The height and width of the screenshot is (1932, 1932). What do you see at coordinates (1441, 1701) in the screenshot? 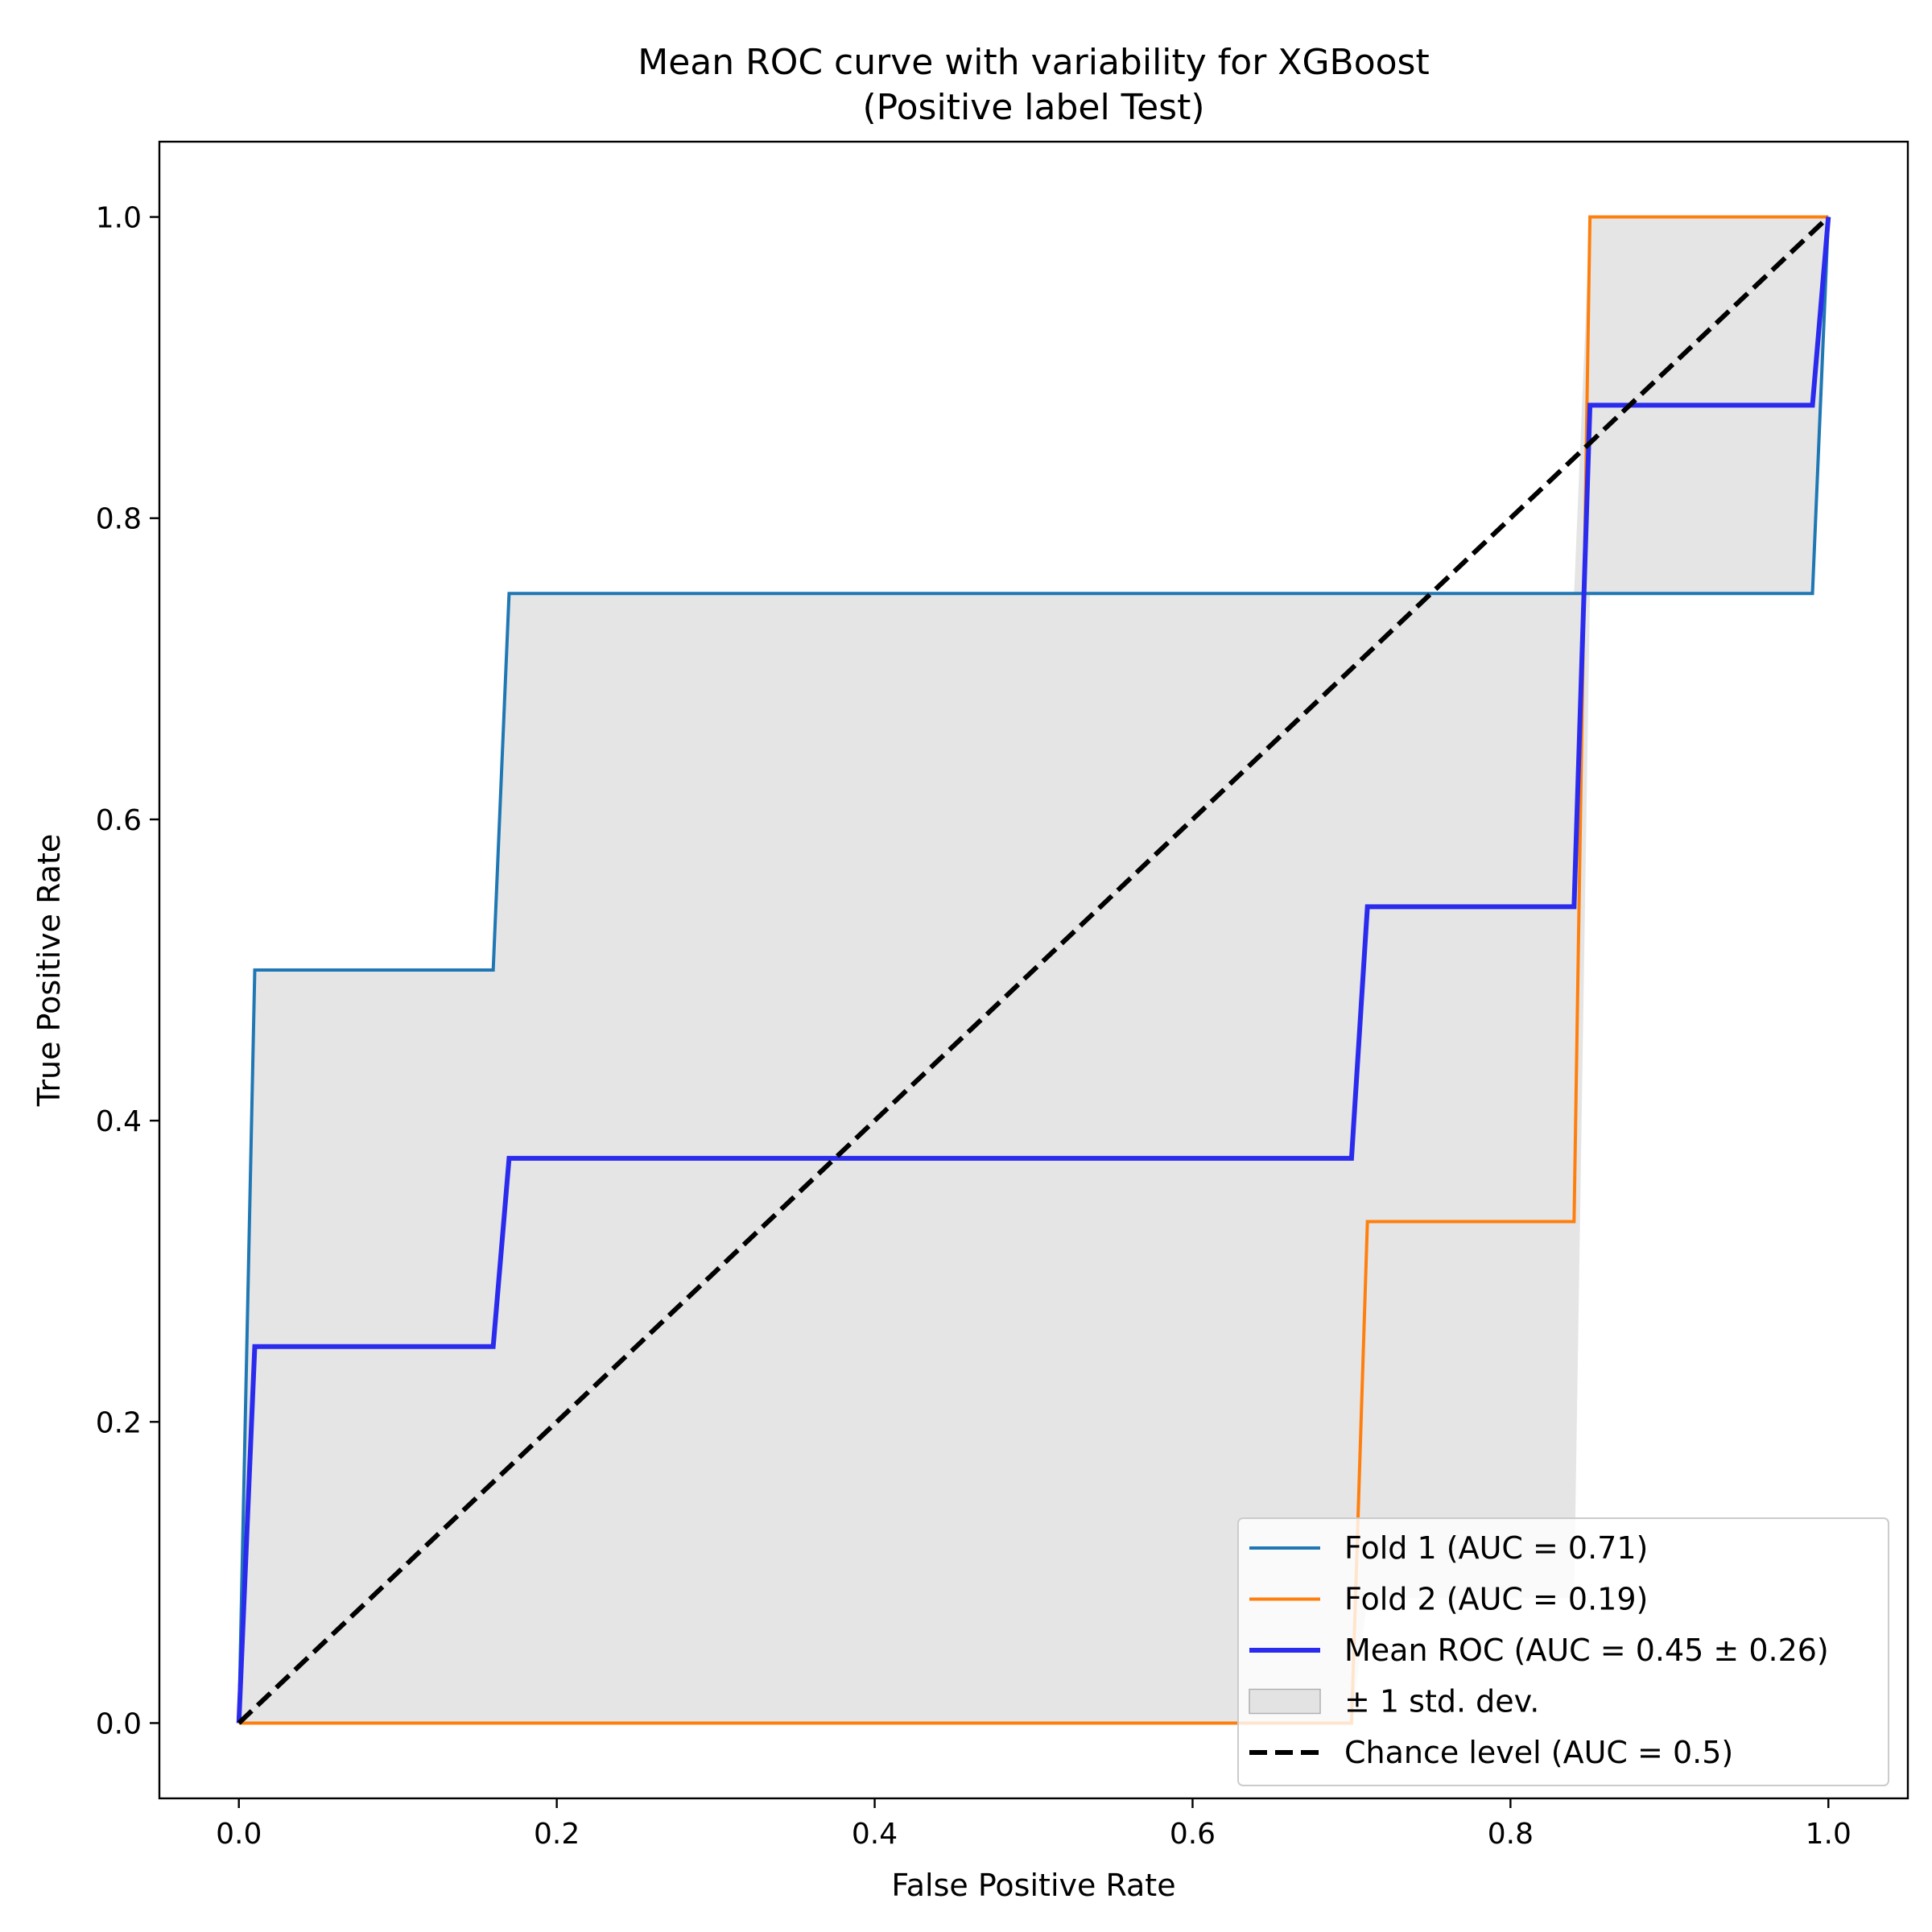
I see `legend-label: ± 1 std. dev.` at bounding box center [1441, 1701].